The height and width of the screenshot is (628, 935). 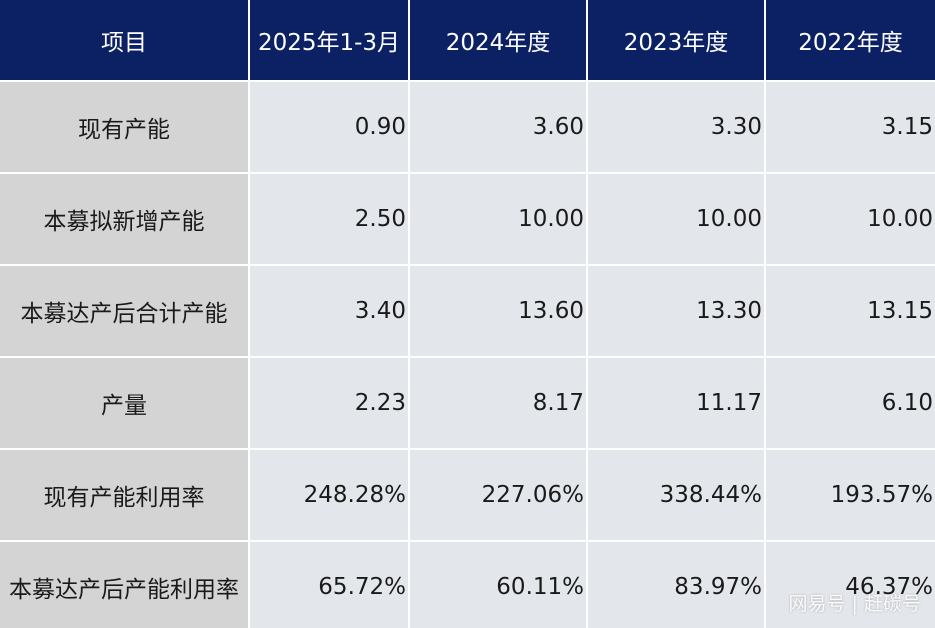 I want to click on table-row: 现有产能 0.90 3.60 3.30 3.15, so click(x=467, y=127).